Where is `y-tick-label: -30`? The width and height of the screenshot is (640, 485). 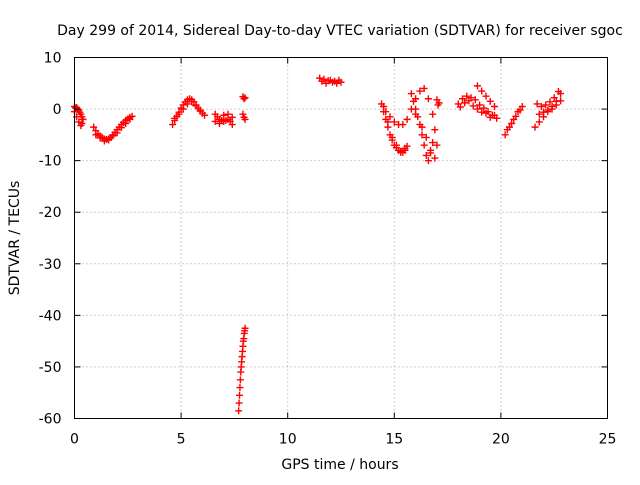
y-tick-label: -30 is located at coordinates (50, 265).